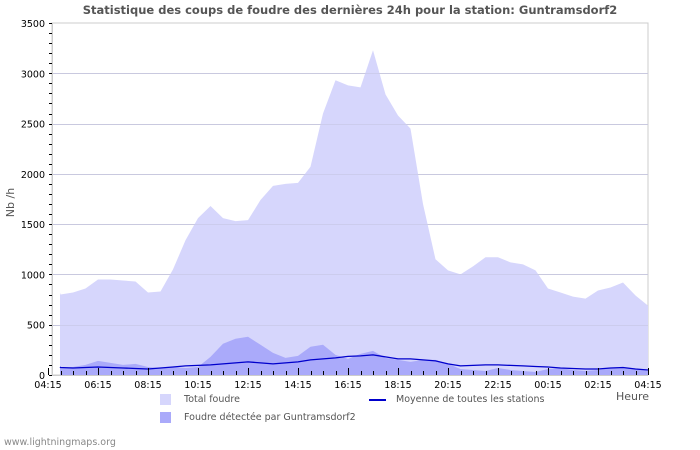 This screenshot has width=700, height=450. What do you see at coordinates (212, 399) in the screenshot?
I see `legend-label-total: Total foudre` at bounding box center [212, 399].